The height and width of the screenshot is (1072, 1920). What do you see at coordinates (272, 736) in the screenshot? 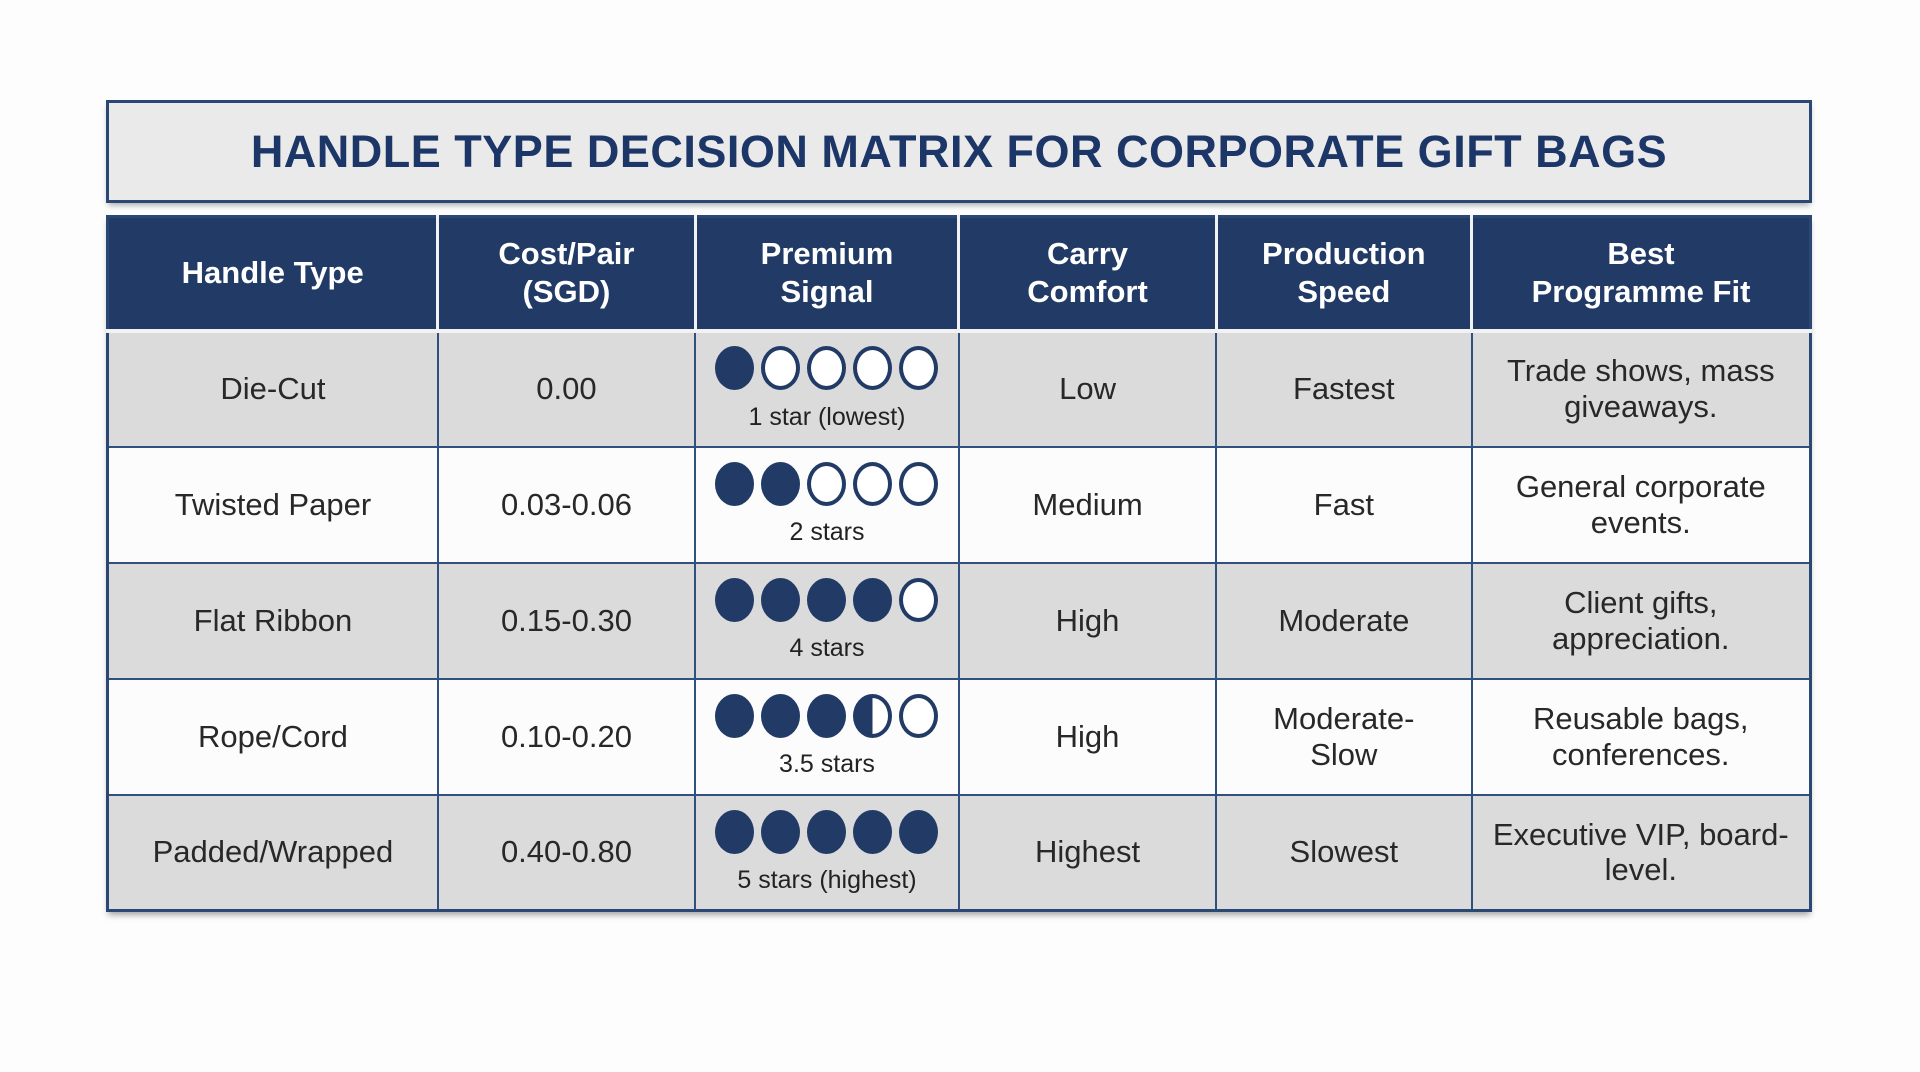
I see `cell-handle-type: Rope/Cord` at bounding box center [272, 736].